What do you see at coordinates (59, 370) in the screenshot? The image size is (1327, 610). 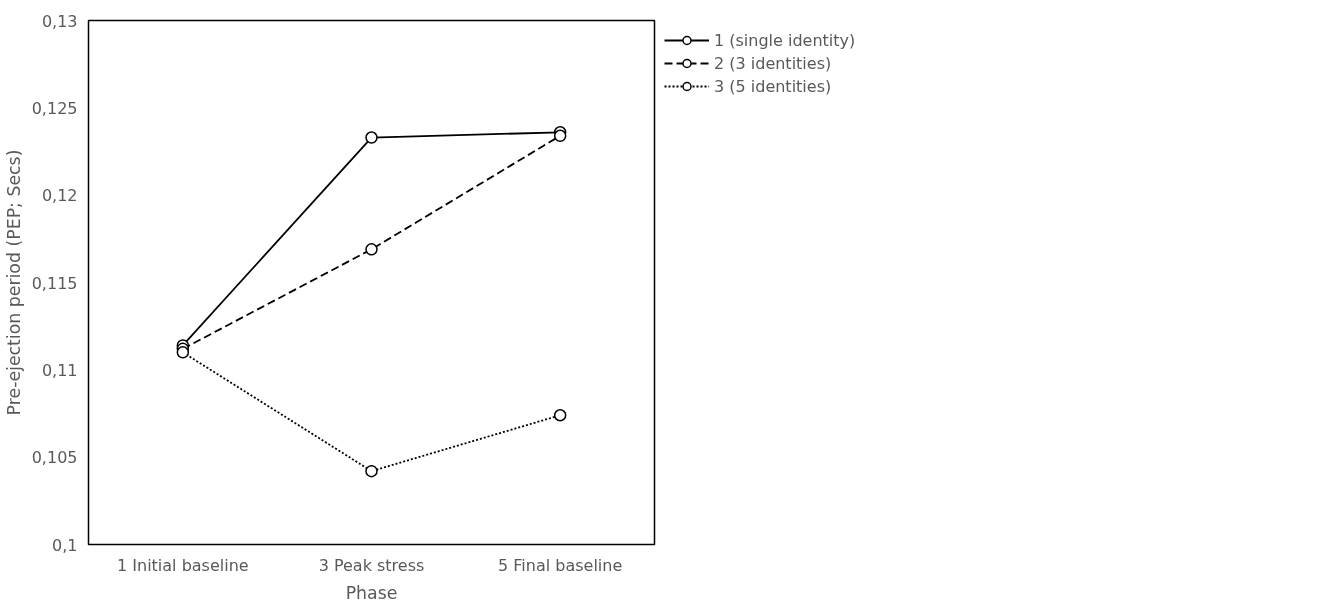 I see `y-tick-label: 0,11` at bounding box center [59, 370].